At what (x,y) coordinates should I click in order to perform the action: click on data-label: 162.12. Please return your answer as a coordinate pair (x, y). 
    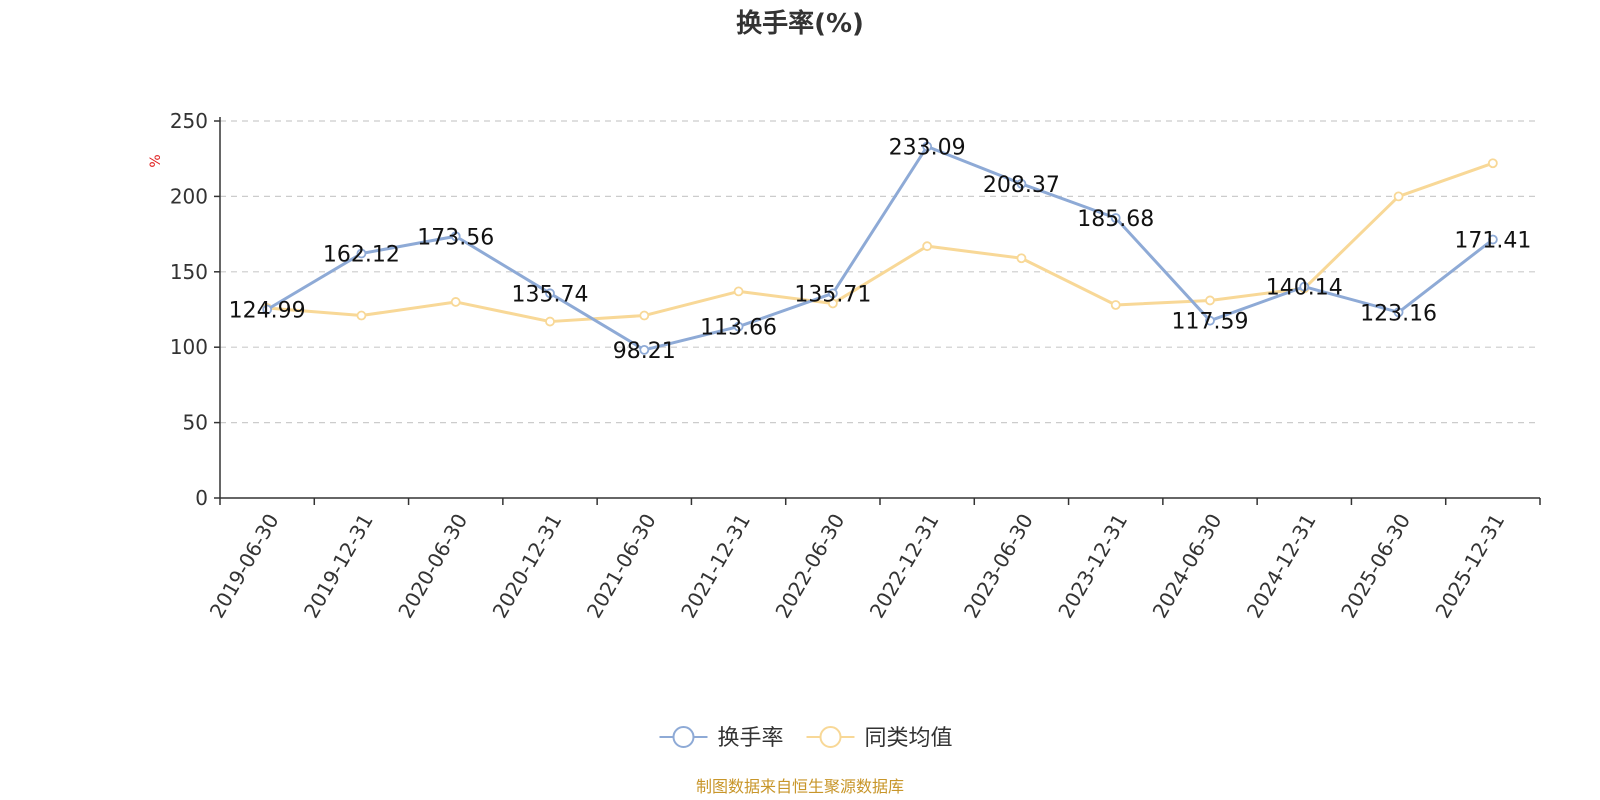
    Looking at the image, I should click on (361, 255).